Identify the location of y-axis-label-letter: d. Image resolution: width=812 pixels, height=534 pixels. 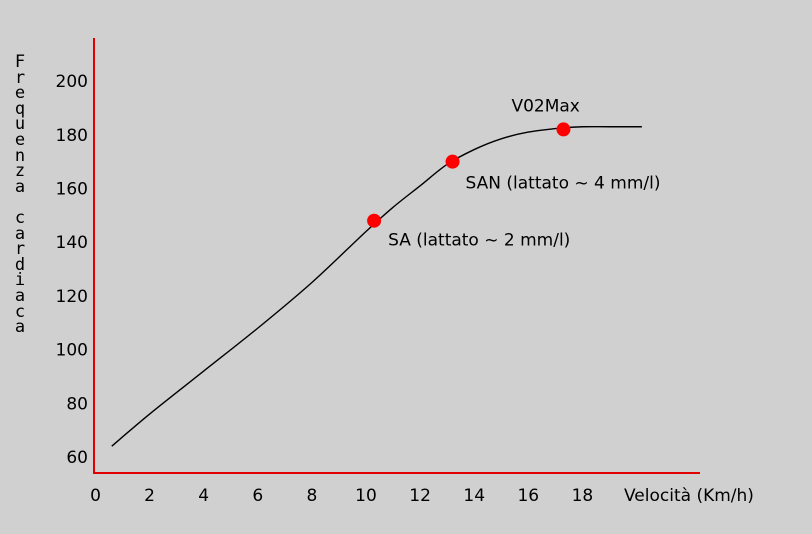
(20, 264).